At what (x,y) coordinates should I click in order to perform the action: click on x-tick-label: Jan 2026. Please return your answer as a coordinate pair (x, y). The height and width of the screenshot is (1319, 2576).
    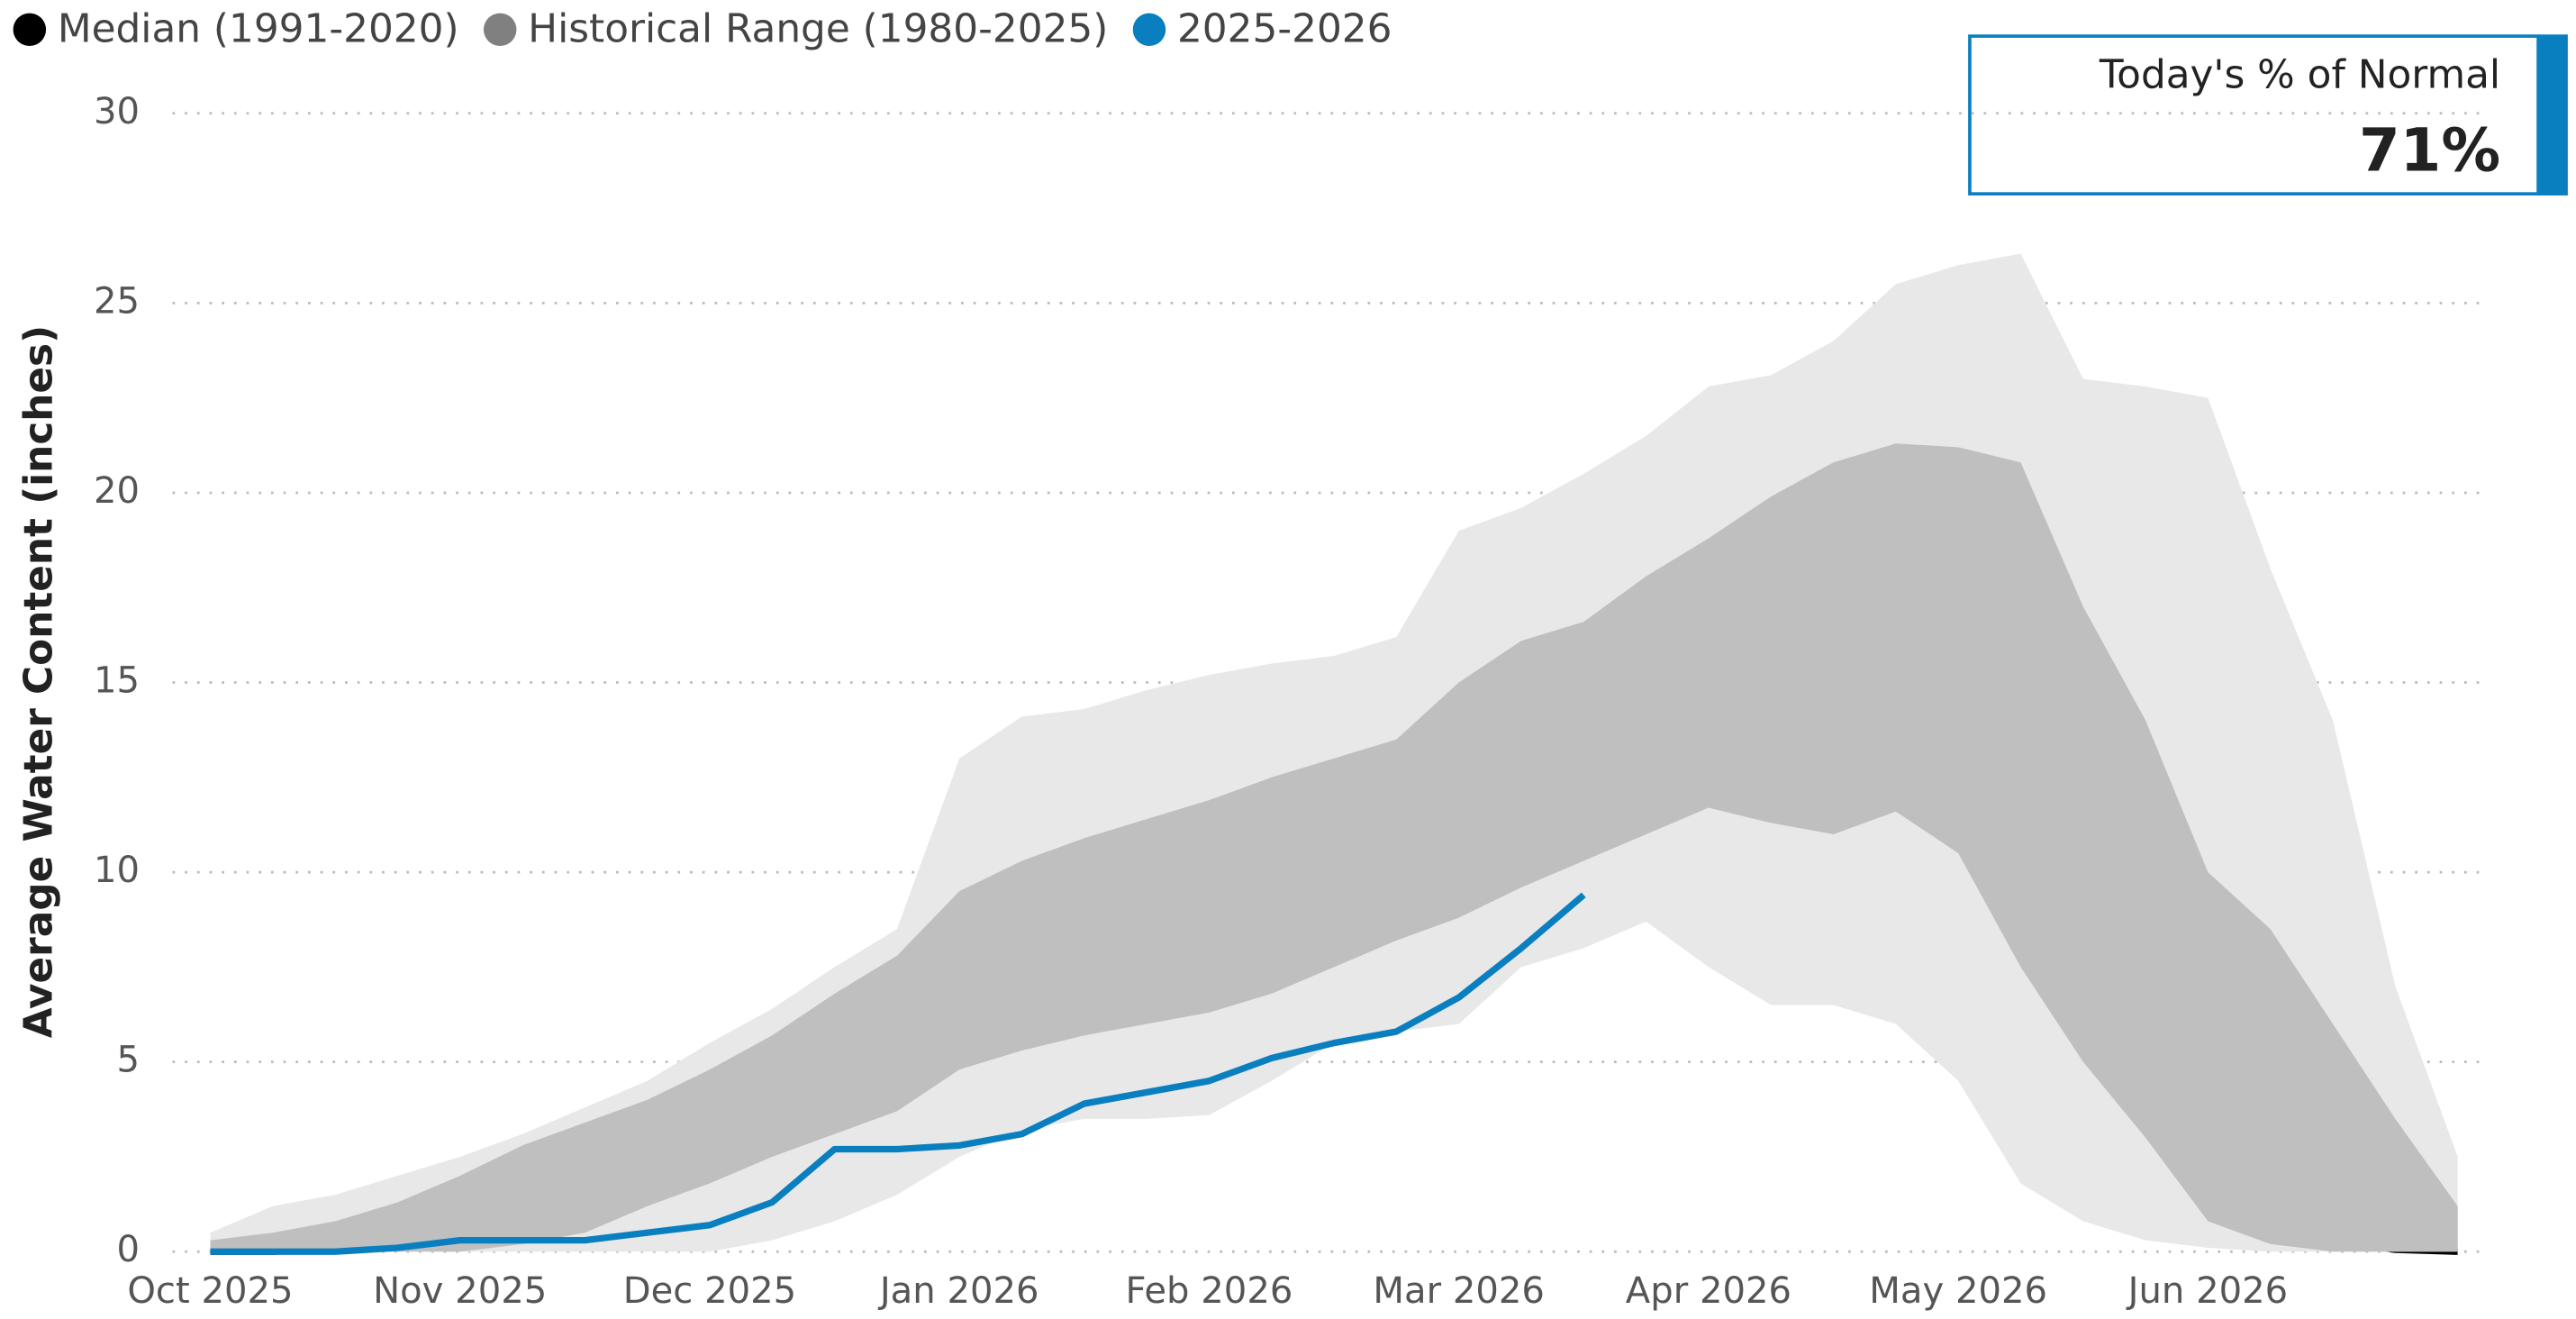
    Looking at the image, I should click on (958, 1291).